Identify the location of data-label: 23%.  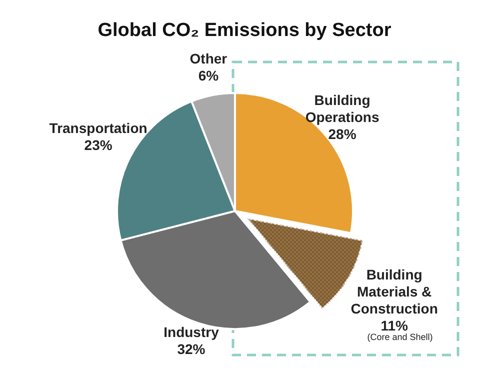
(98, 144).